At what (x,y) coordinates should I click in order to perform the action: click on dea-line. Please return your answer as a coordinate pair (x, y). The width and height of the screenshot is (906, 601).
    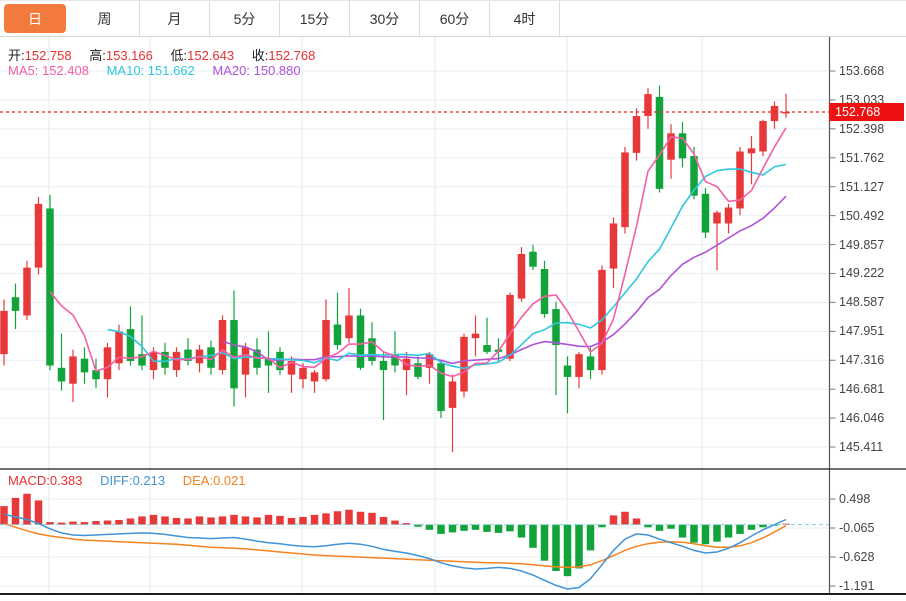
    Looking at the image, I should click on (395, 545).